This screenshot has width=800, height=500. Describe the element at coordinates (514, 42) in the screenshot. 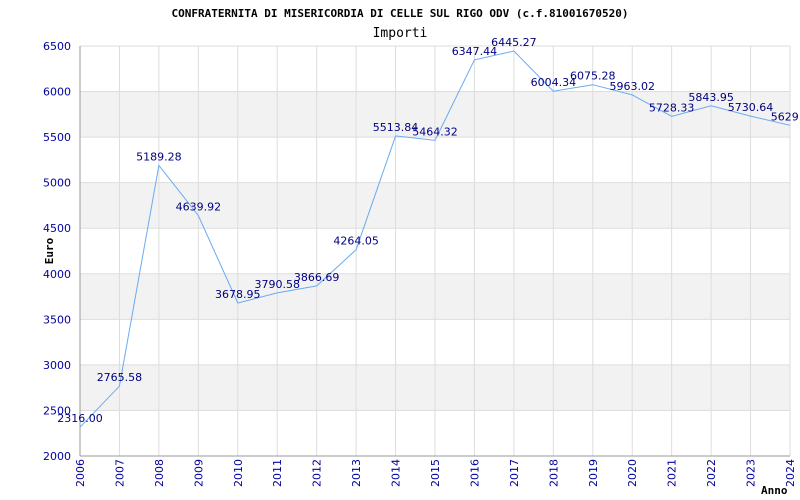

I see `data-label: 6445.27` at that location.